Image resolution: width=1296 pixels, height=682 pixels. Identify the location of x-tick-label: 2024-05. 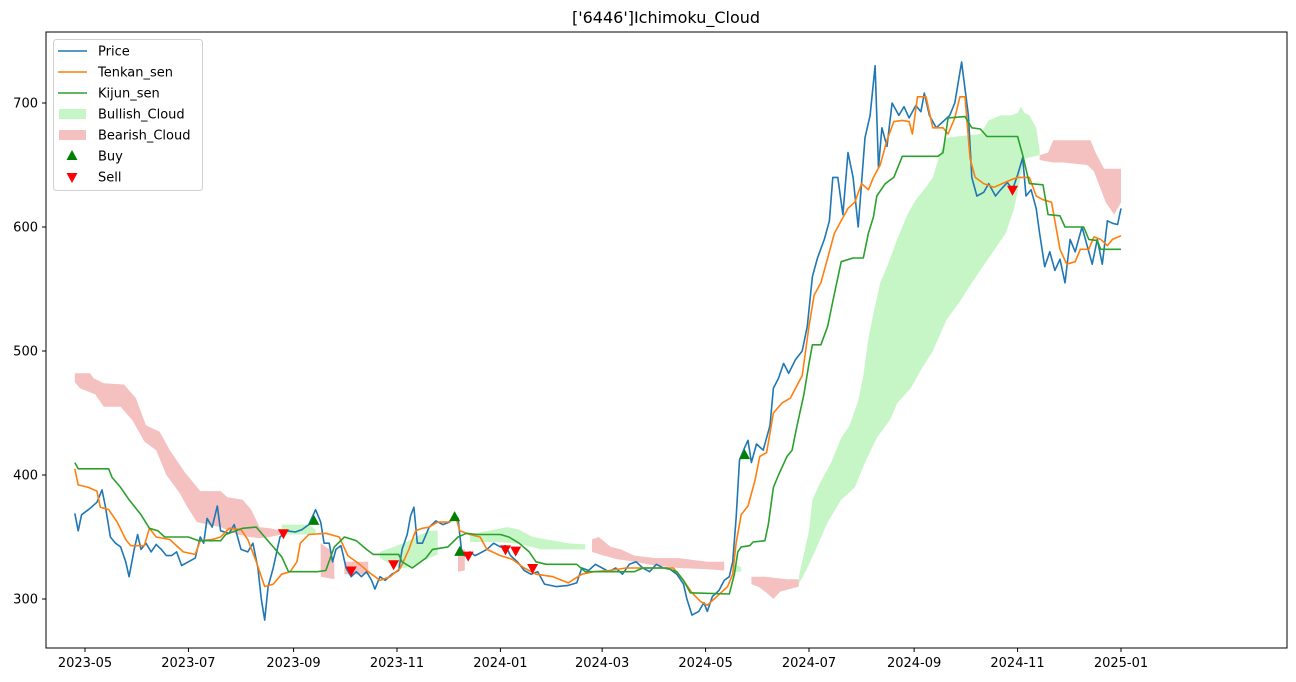
(705, 663).